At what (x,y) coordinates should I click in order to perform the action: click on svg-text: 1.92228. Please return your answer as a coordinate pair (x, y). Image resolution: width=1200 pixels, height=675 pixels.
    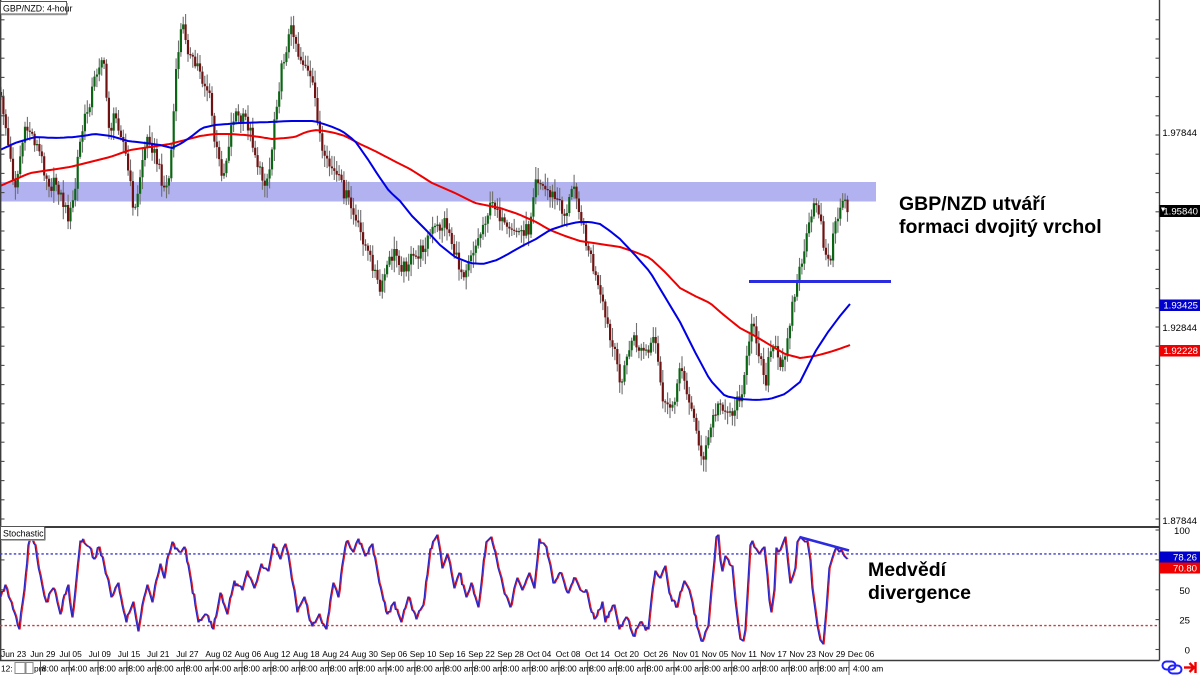
    Looking at the image, I should click on (1180, 351).